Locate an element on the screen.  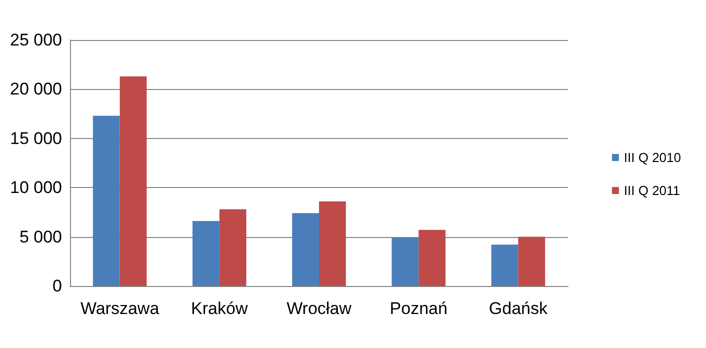
y-tick-label: 5 000 is located at coordinates (40, 236).